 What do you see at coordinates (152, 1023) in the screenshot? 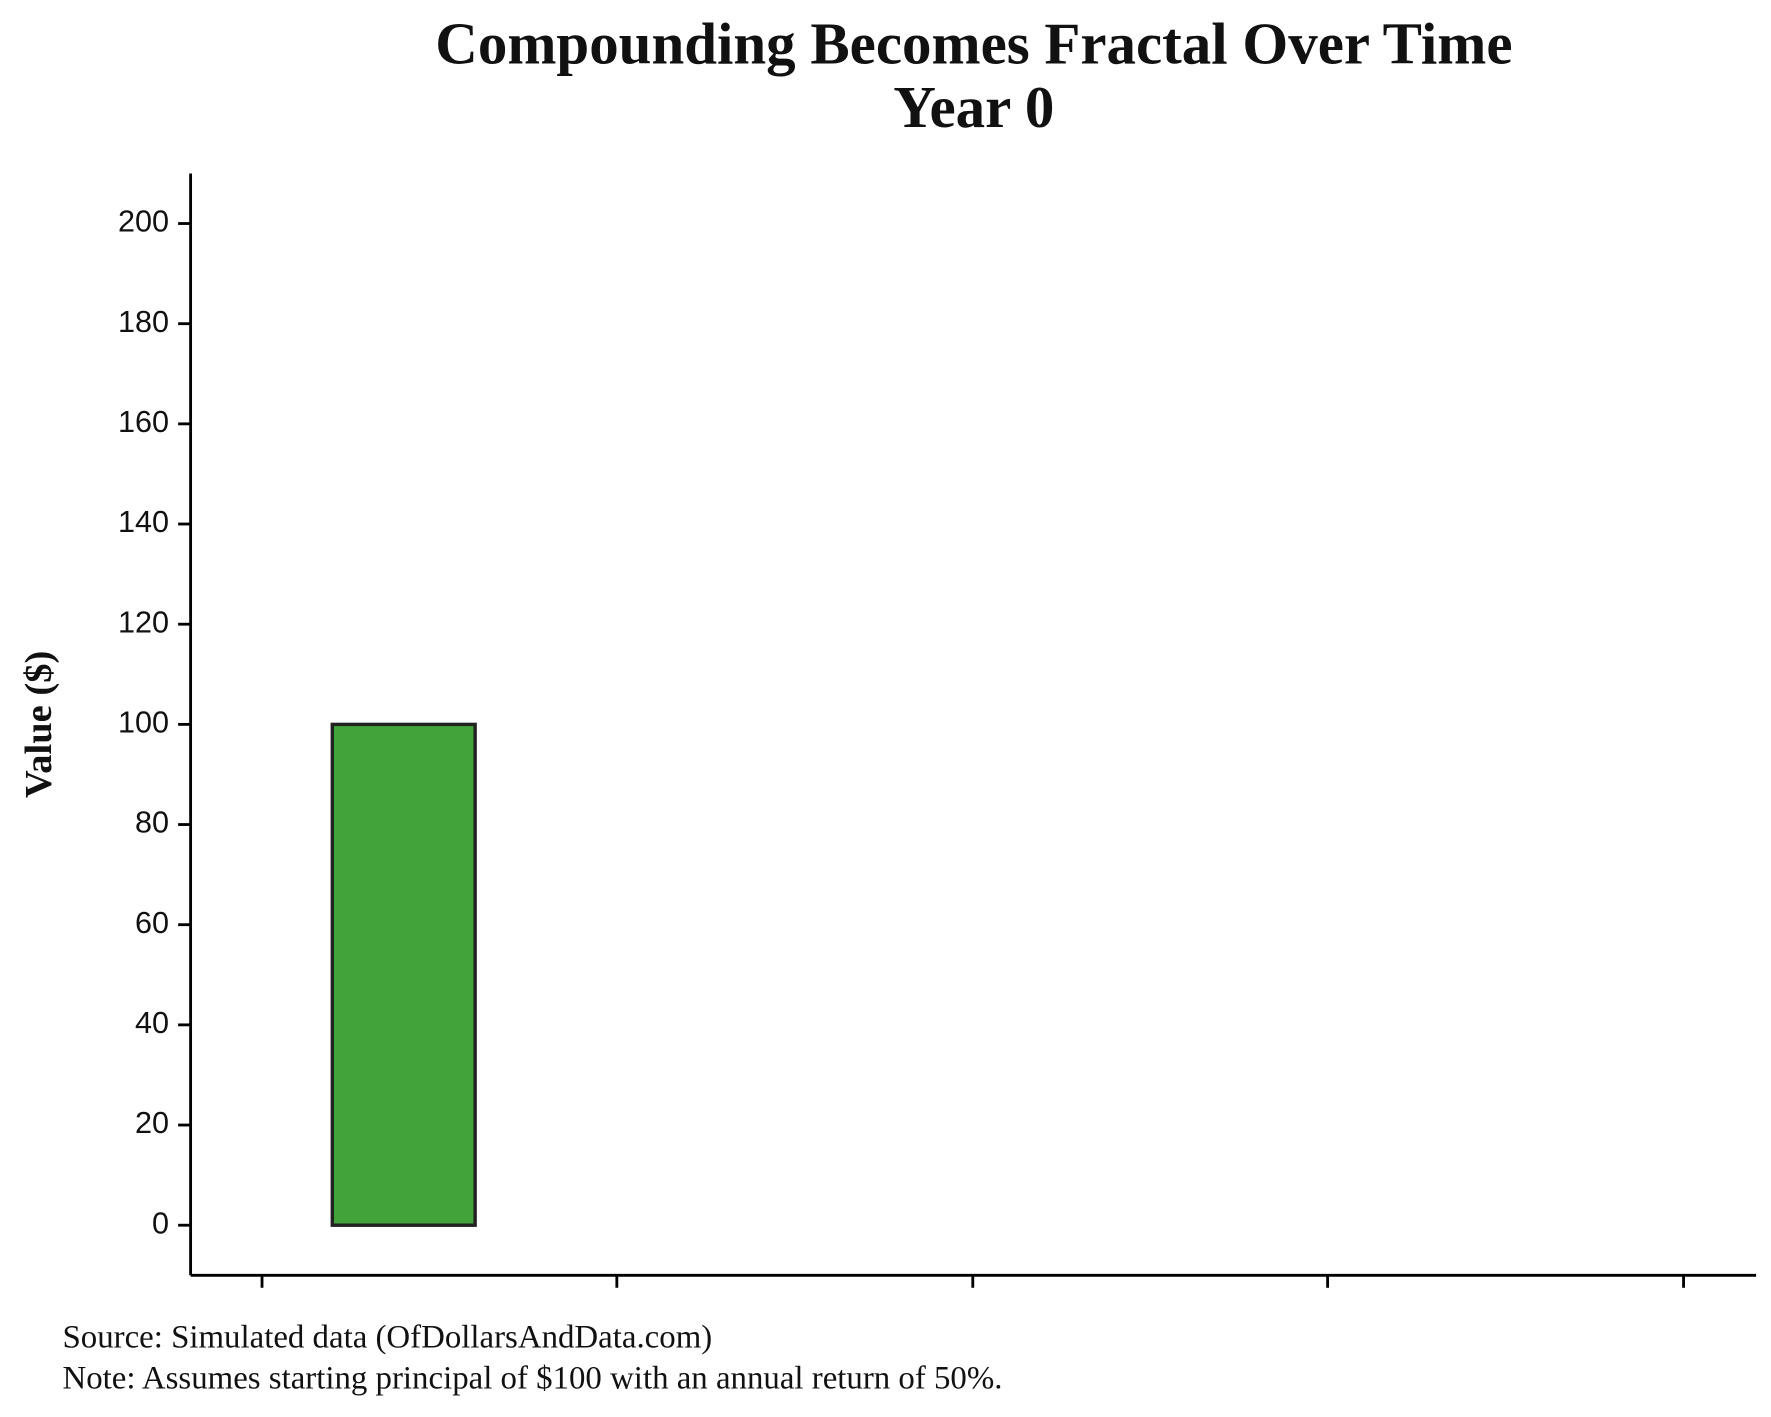
I see `y-tick-label: 40` at bounding box center [152, 1023].